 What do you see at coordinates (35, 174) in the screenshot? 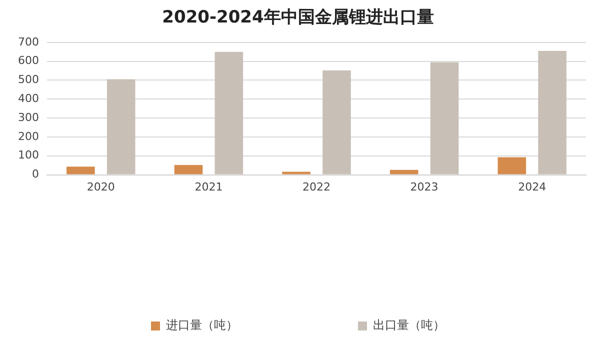
I see `y-tick-label: 0` at bounding box center [35, 174].